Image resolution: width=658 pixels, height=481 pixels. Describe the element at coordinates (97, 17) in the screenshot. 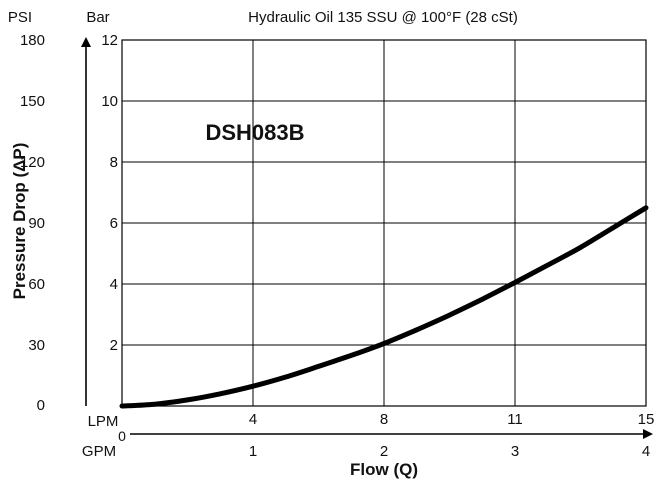

I see `bar-unit-label: Bar` at that location.